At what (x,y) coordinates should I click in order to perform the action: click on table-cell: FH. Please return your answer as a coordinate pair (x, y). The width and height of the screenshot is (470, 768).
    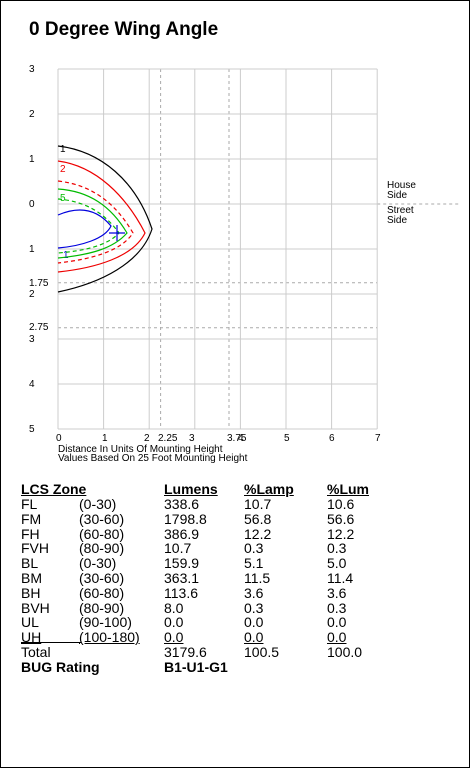
    Looking at the image, I should click on (30, 533).